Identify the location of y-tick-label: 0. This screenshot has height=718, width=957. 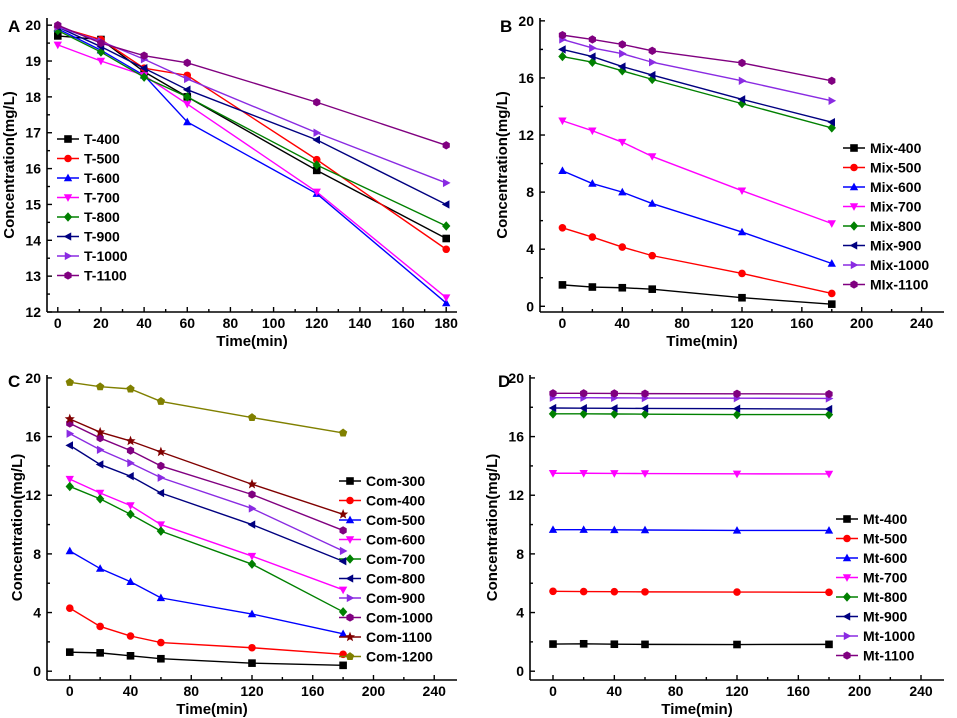
(520, 671).